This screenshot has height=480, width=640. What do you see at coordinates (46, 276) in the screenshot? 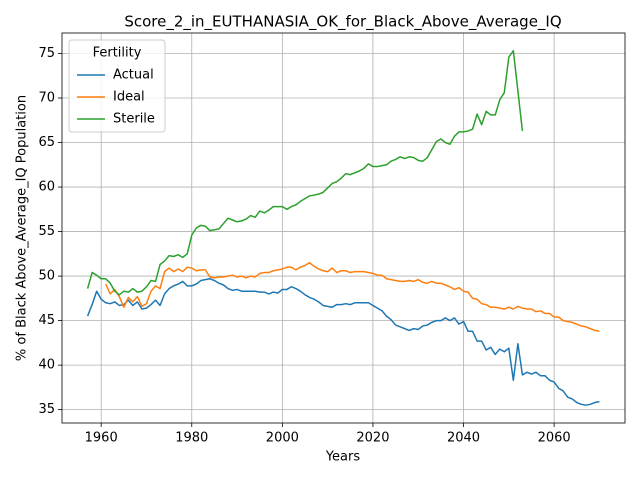
I see `y-tick-label: 50` at bounding box center [46, 276].